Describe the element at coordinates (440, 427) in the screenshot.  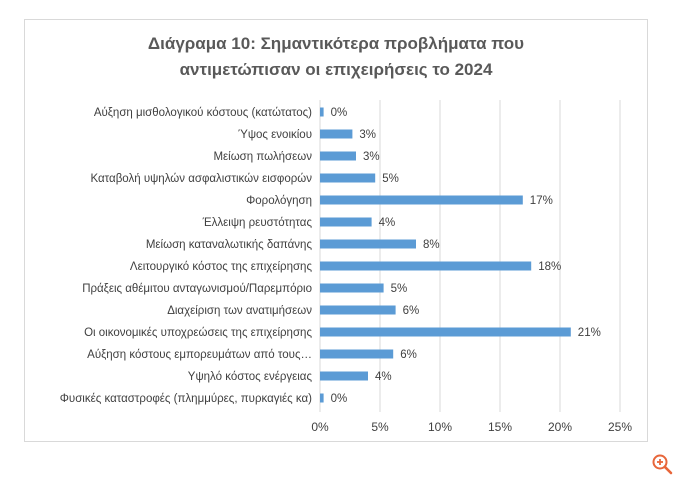
I see `x-tick-label: 10%` at that location.